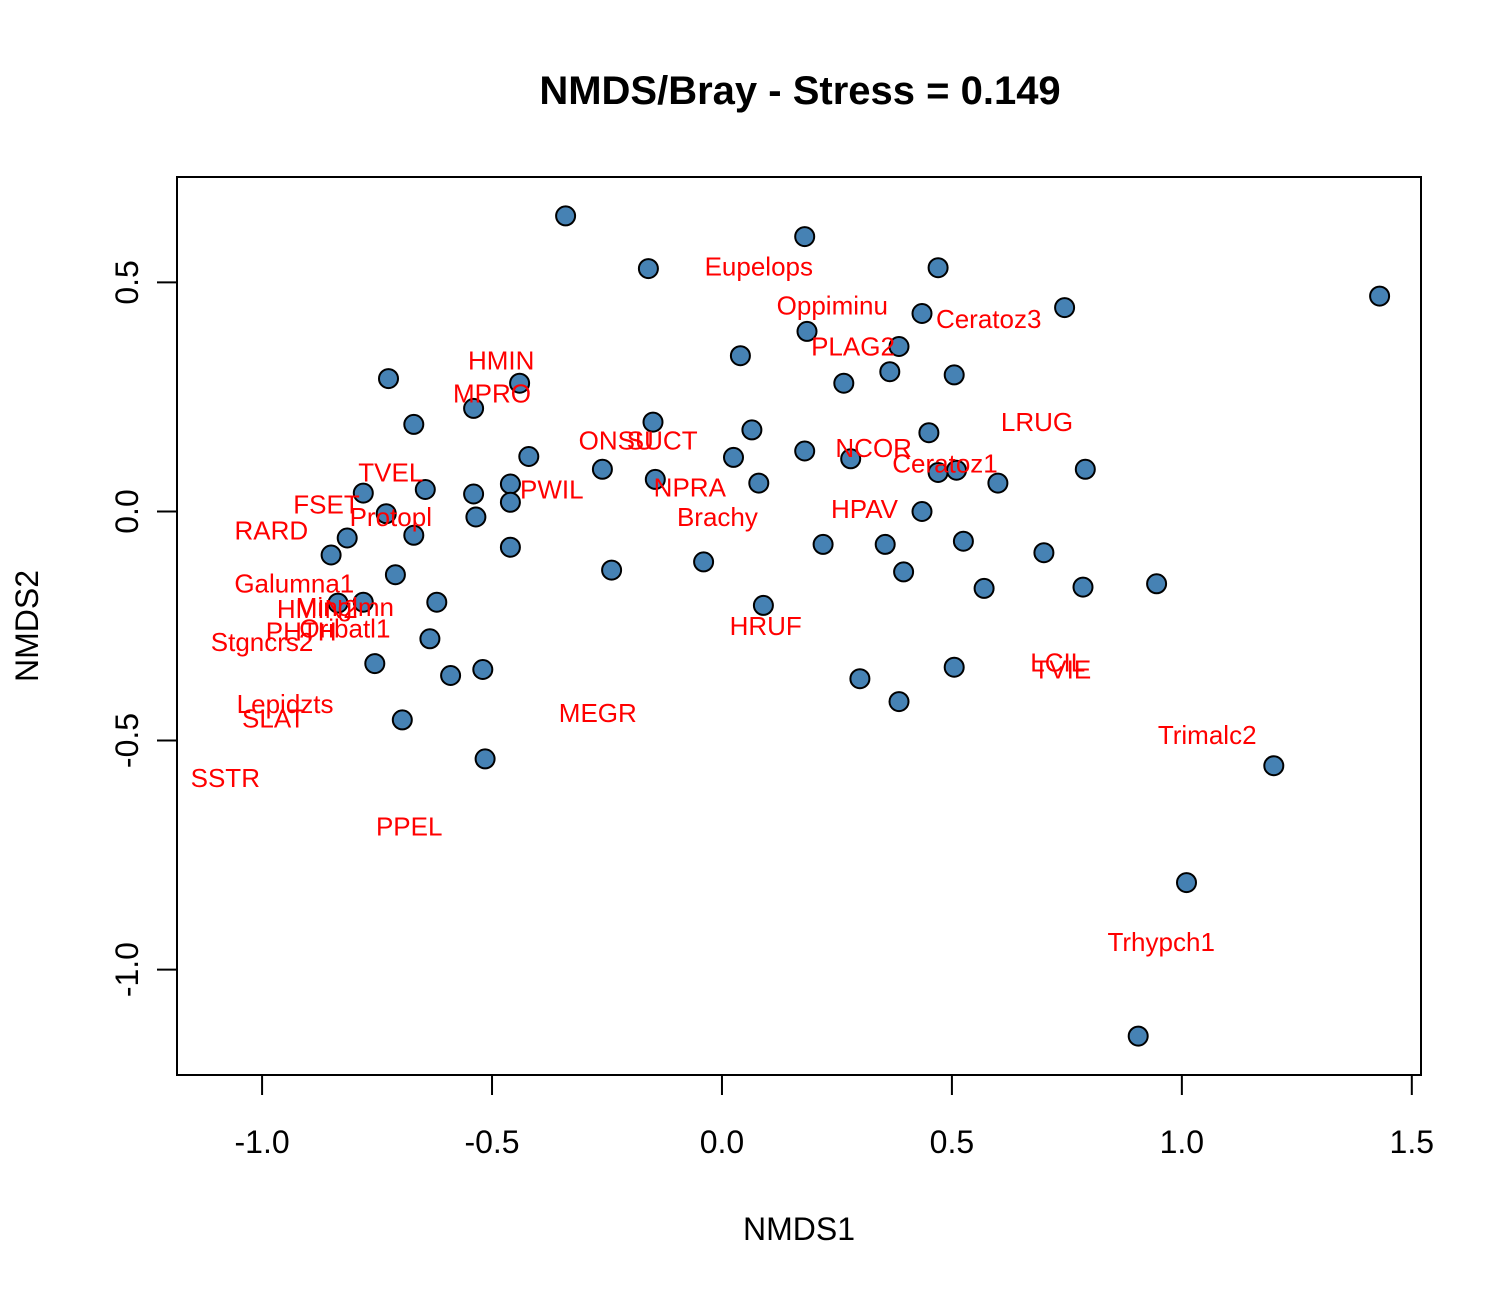  I want to click on species-label: Stgncrs2, so click(262, 642).